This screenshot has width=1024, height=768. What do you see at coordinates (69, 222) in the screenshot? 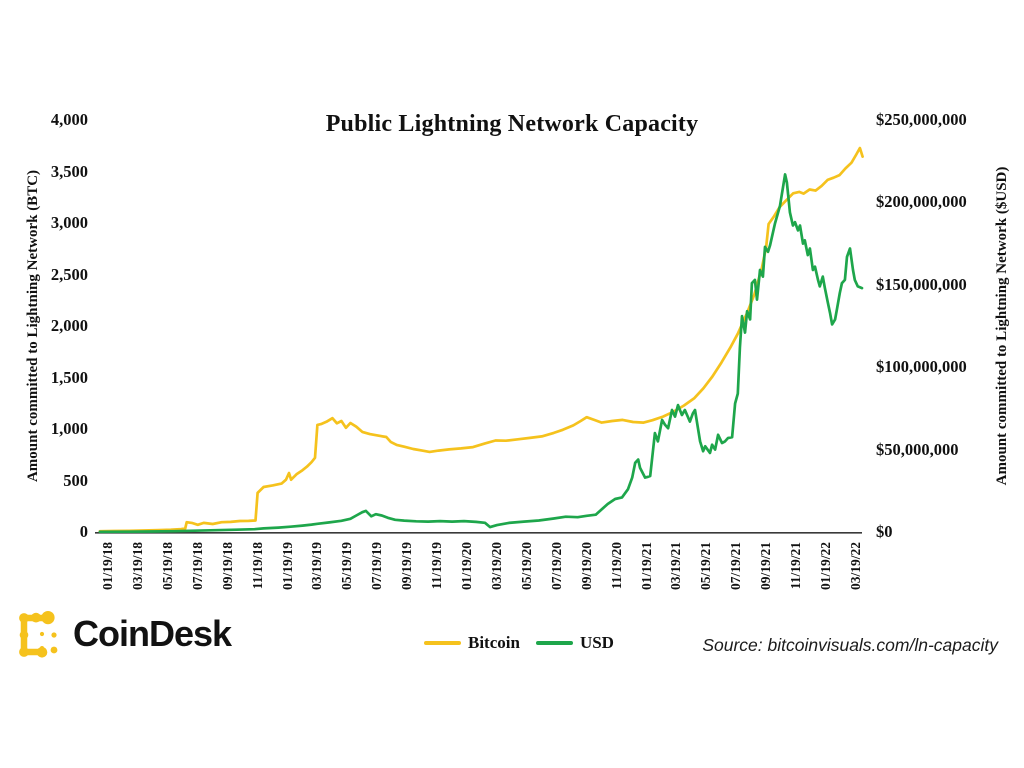
I see `left-axis-tick: 3,000` at bounding box center [69, 222].